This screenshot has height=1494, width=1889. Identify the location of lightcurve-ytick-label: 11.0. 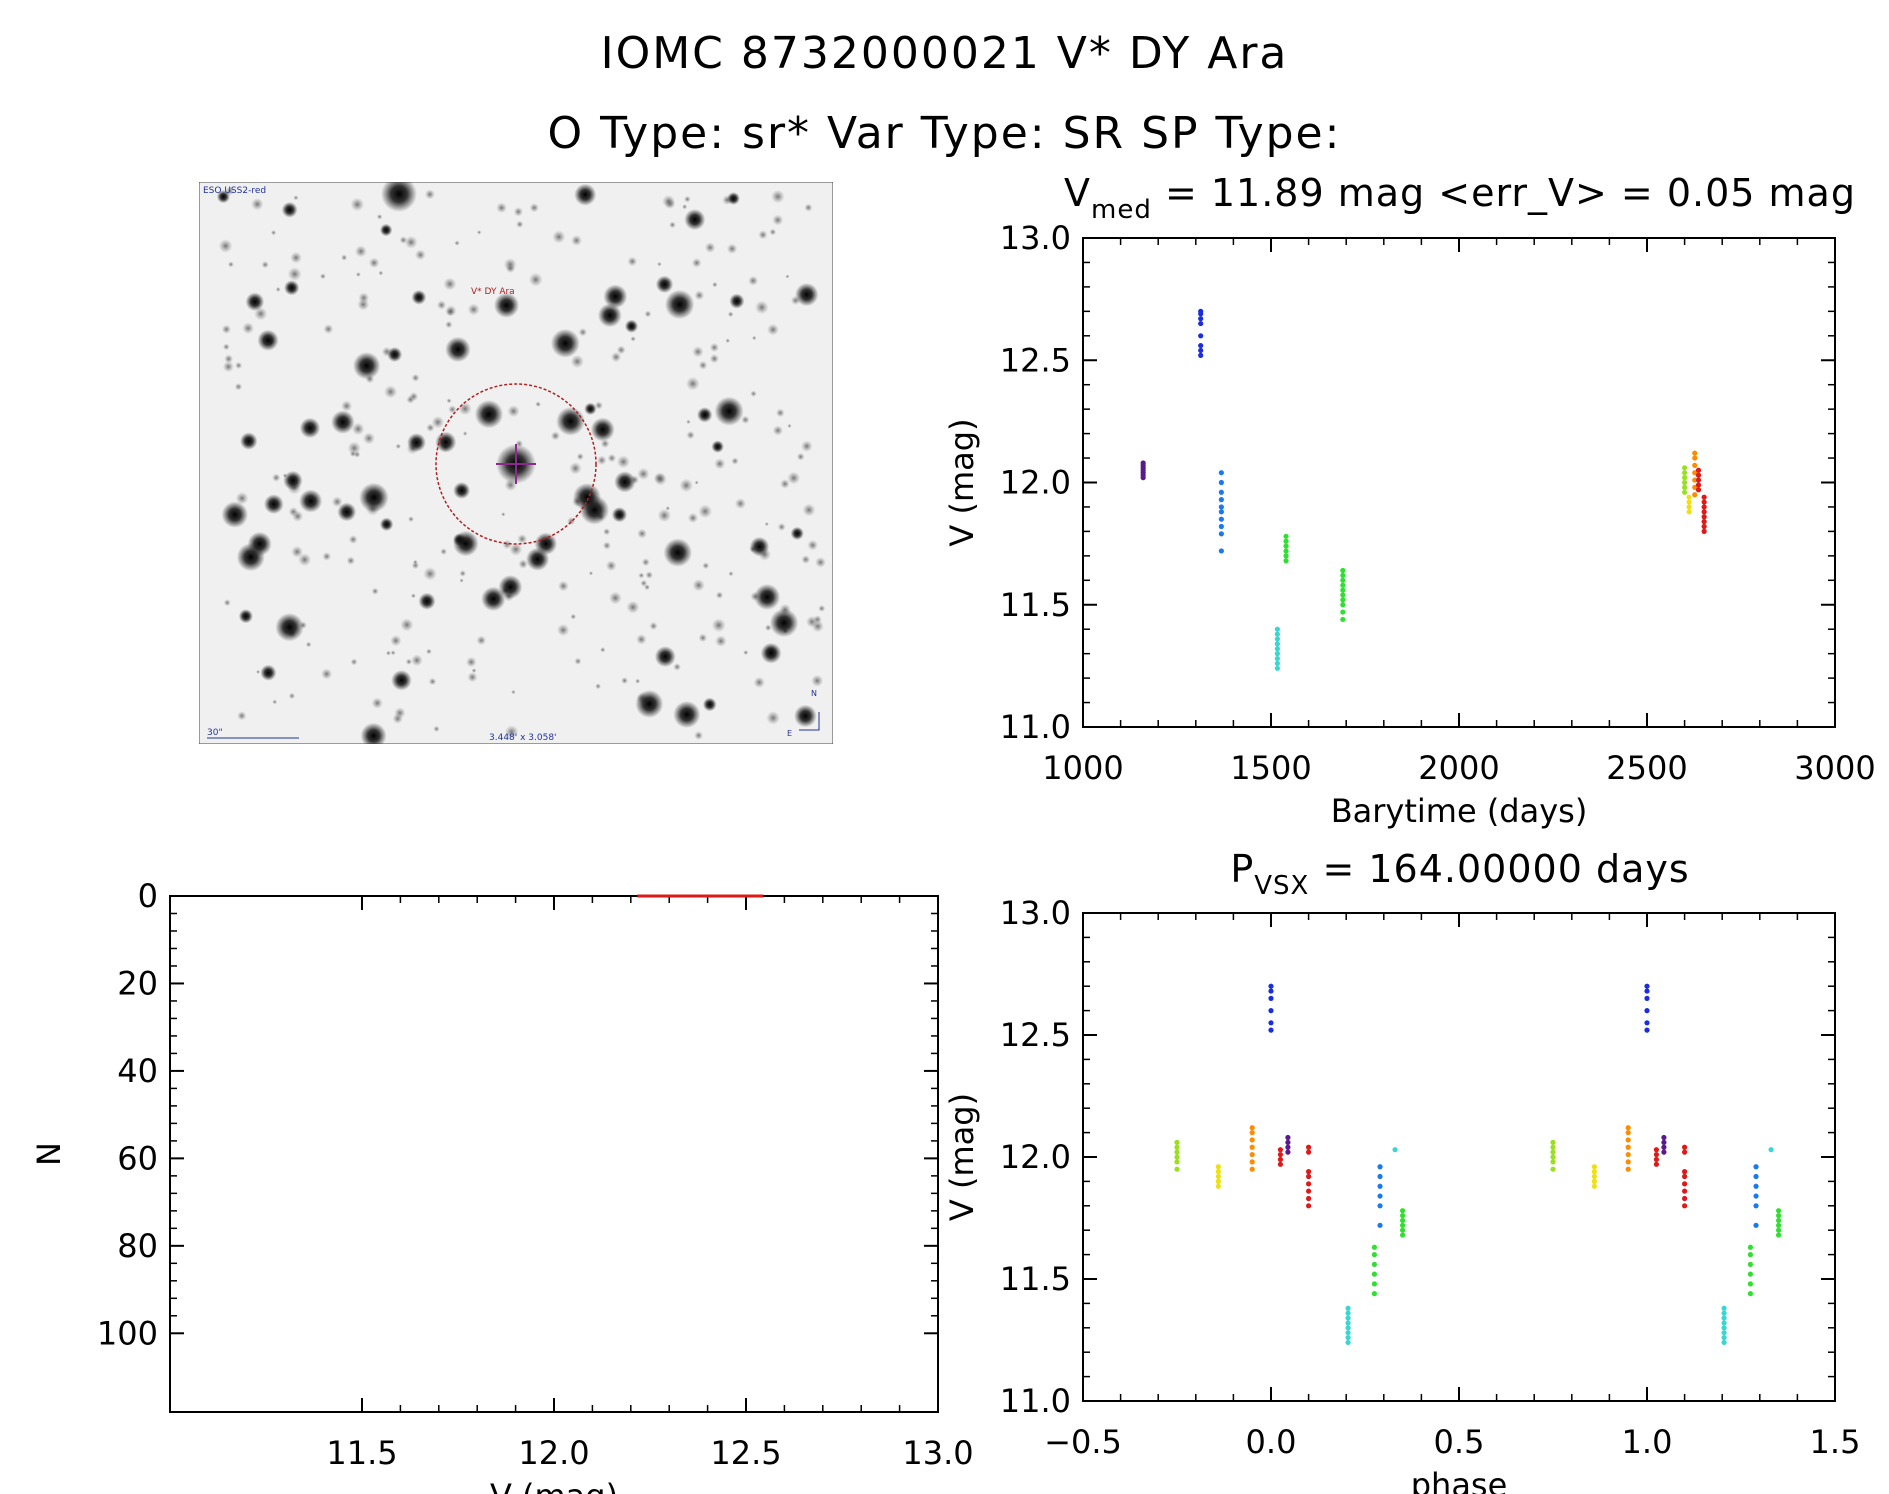
(1035, 727).